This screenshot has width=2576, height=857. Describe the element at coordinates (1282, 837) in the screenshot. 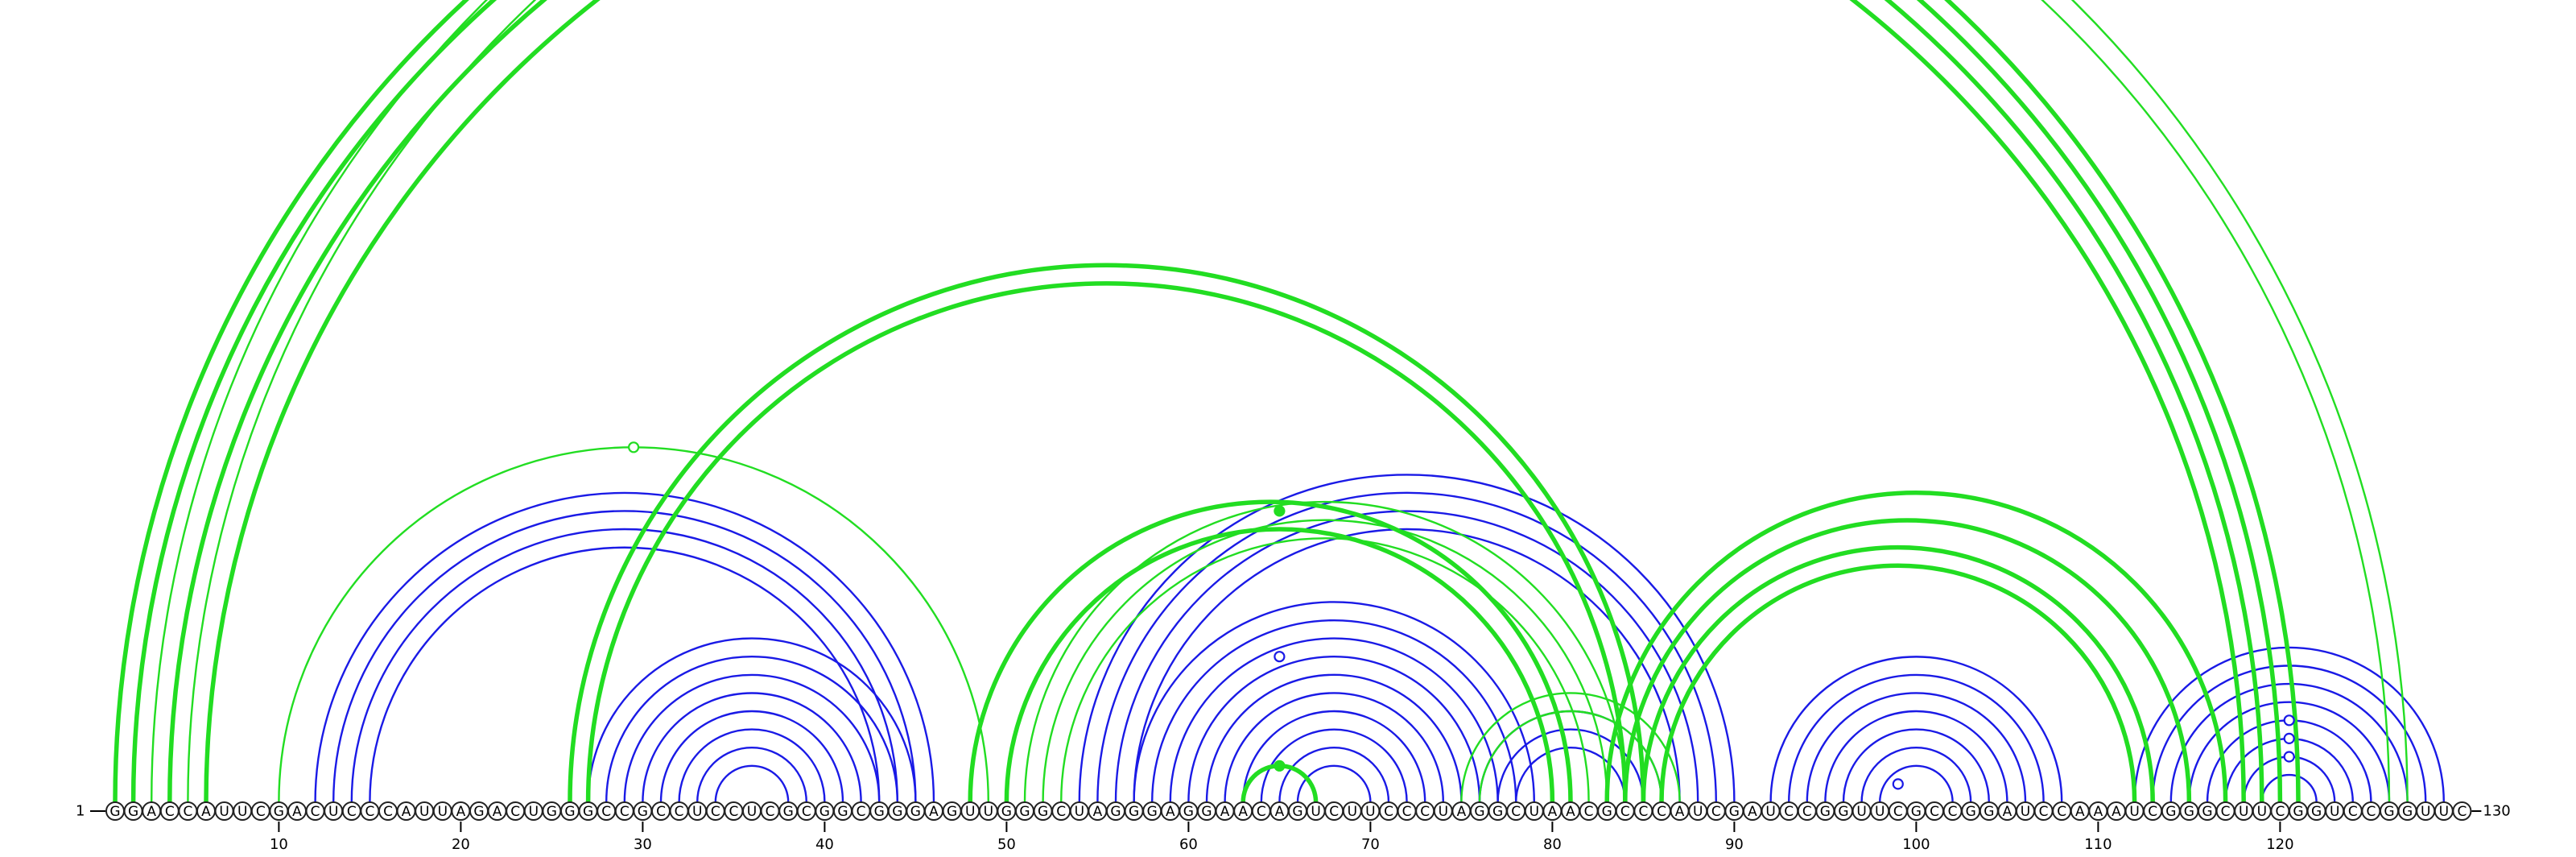

I see `position-axis: 10 20 30 40 50 60 70 80 90 100 110 120` at that location.